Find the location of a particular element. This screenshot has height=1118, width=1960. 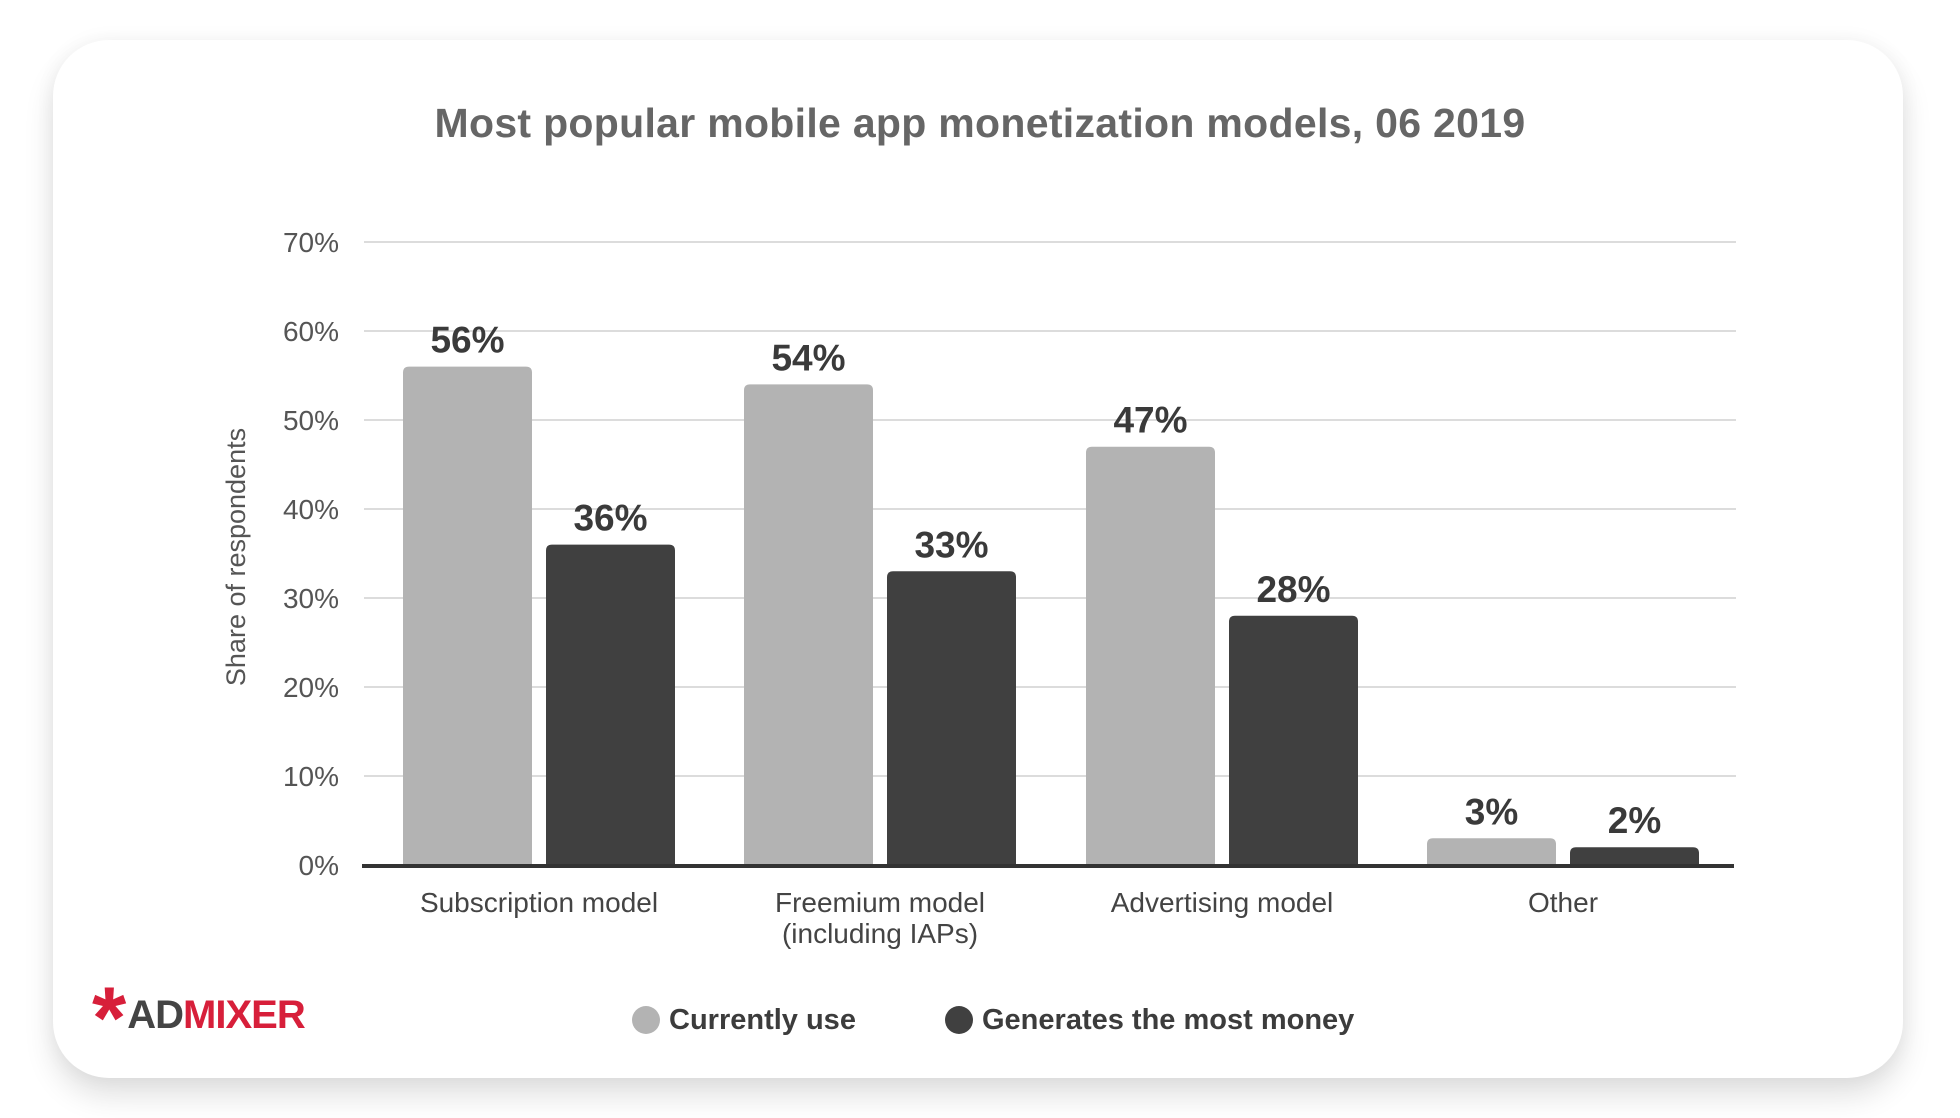

data-label: 3% is located at coordinates (1491, 811).